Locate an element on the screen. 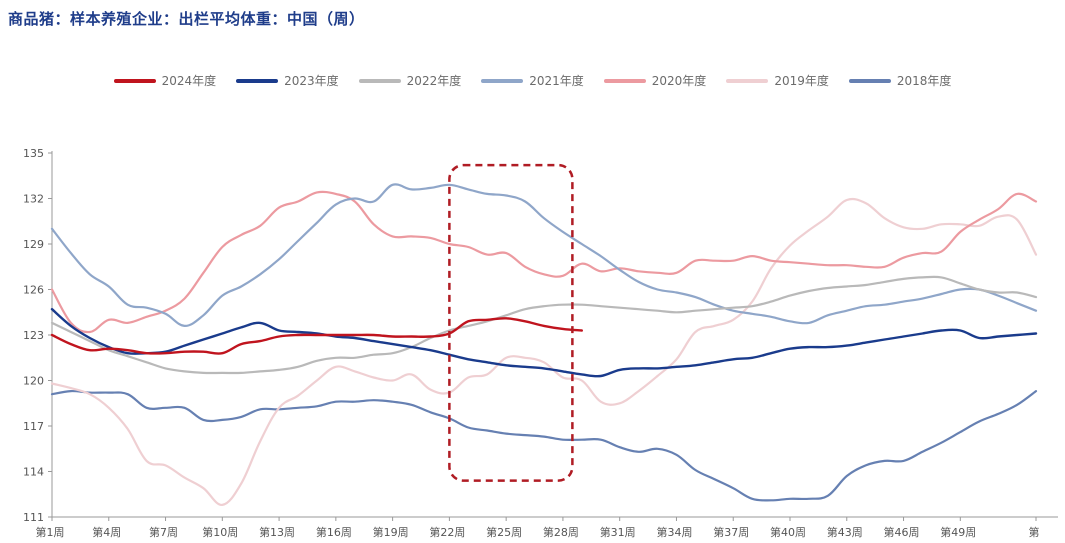 This screenshot has width=1065, height=543. x-tick-label: 第19周 is located at coordinates (391, 532).